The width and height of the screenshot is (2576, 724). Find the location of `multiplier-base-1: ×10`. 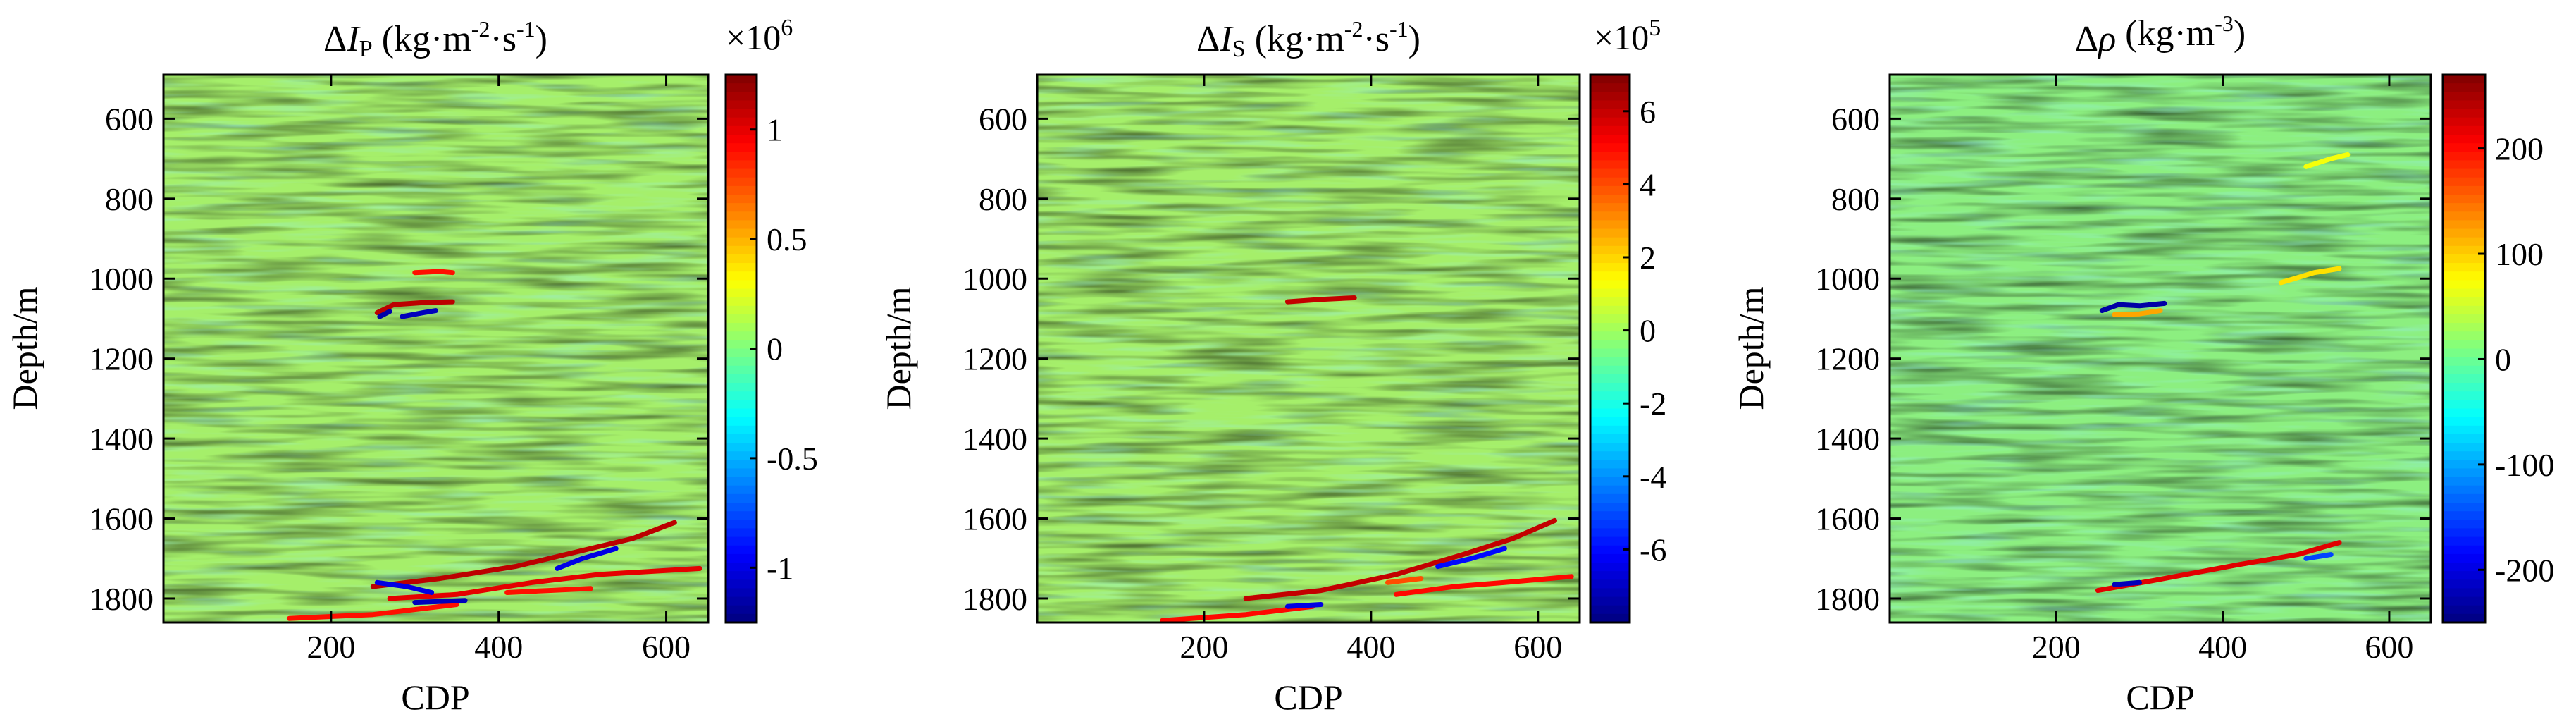

multiplier-base-1: ×10 is located at coordinates (753, 38).